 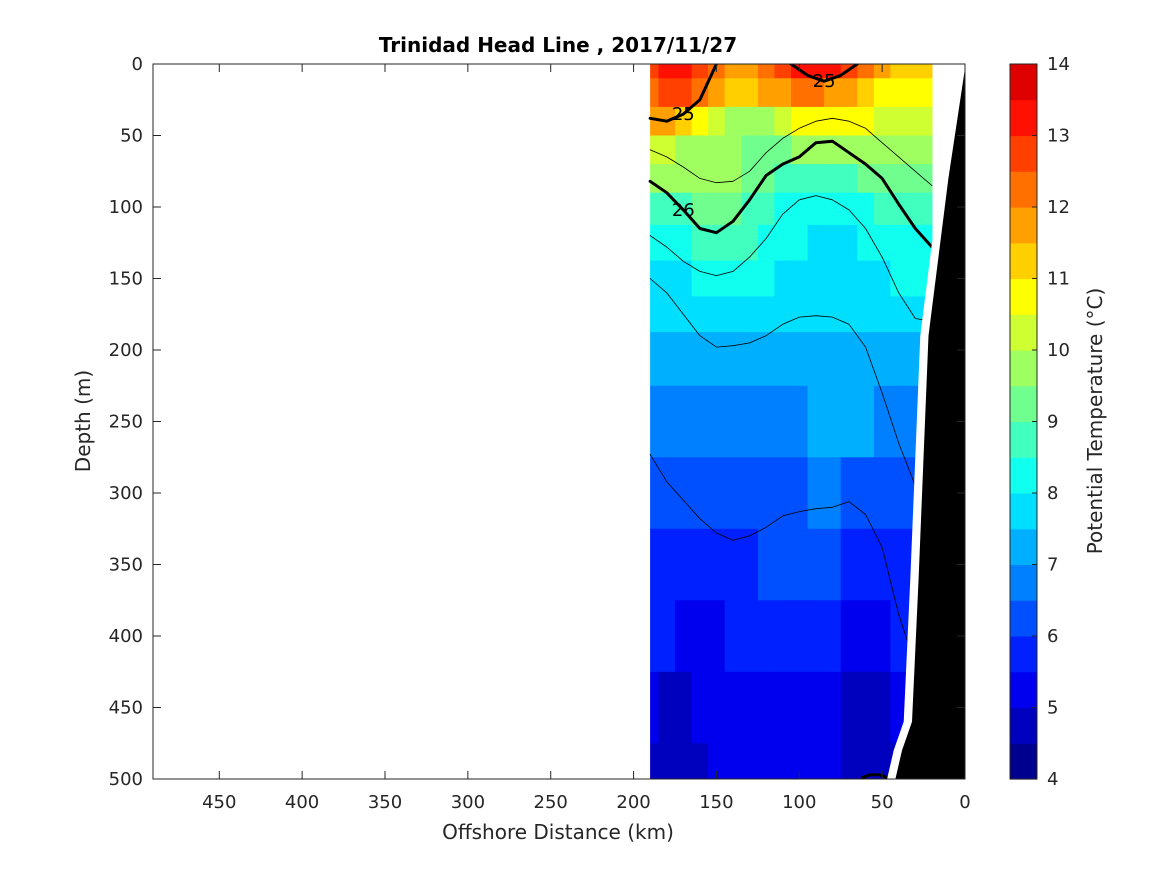 I want to click on y-tick-label: 250, so click(x=126, y=422).